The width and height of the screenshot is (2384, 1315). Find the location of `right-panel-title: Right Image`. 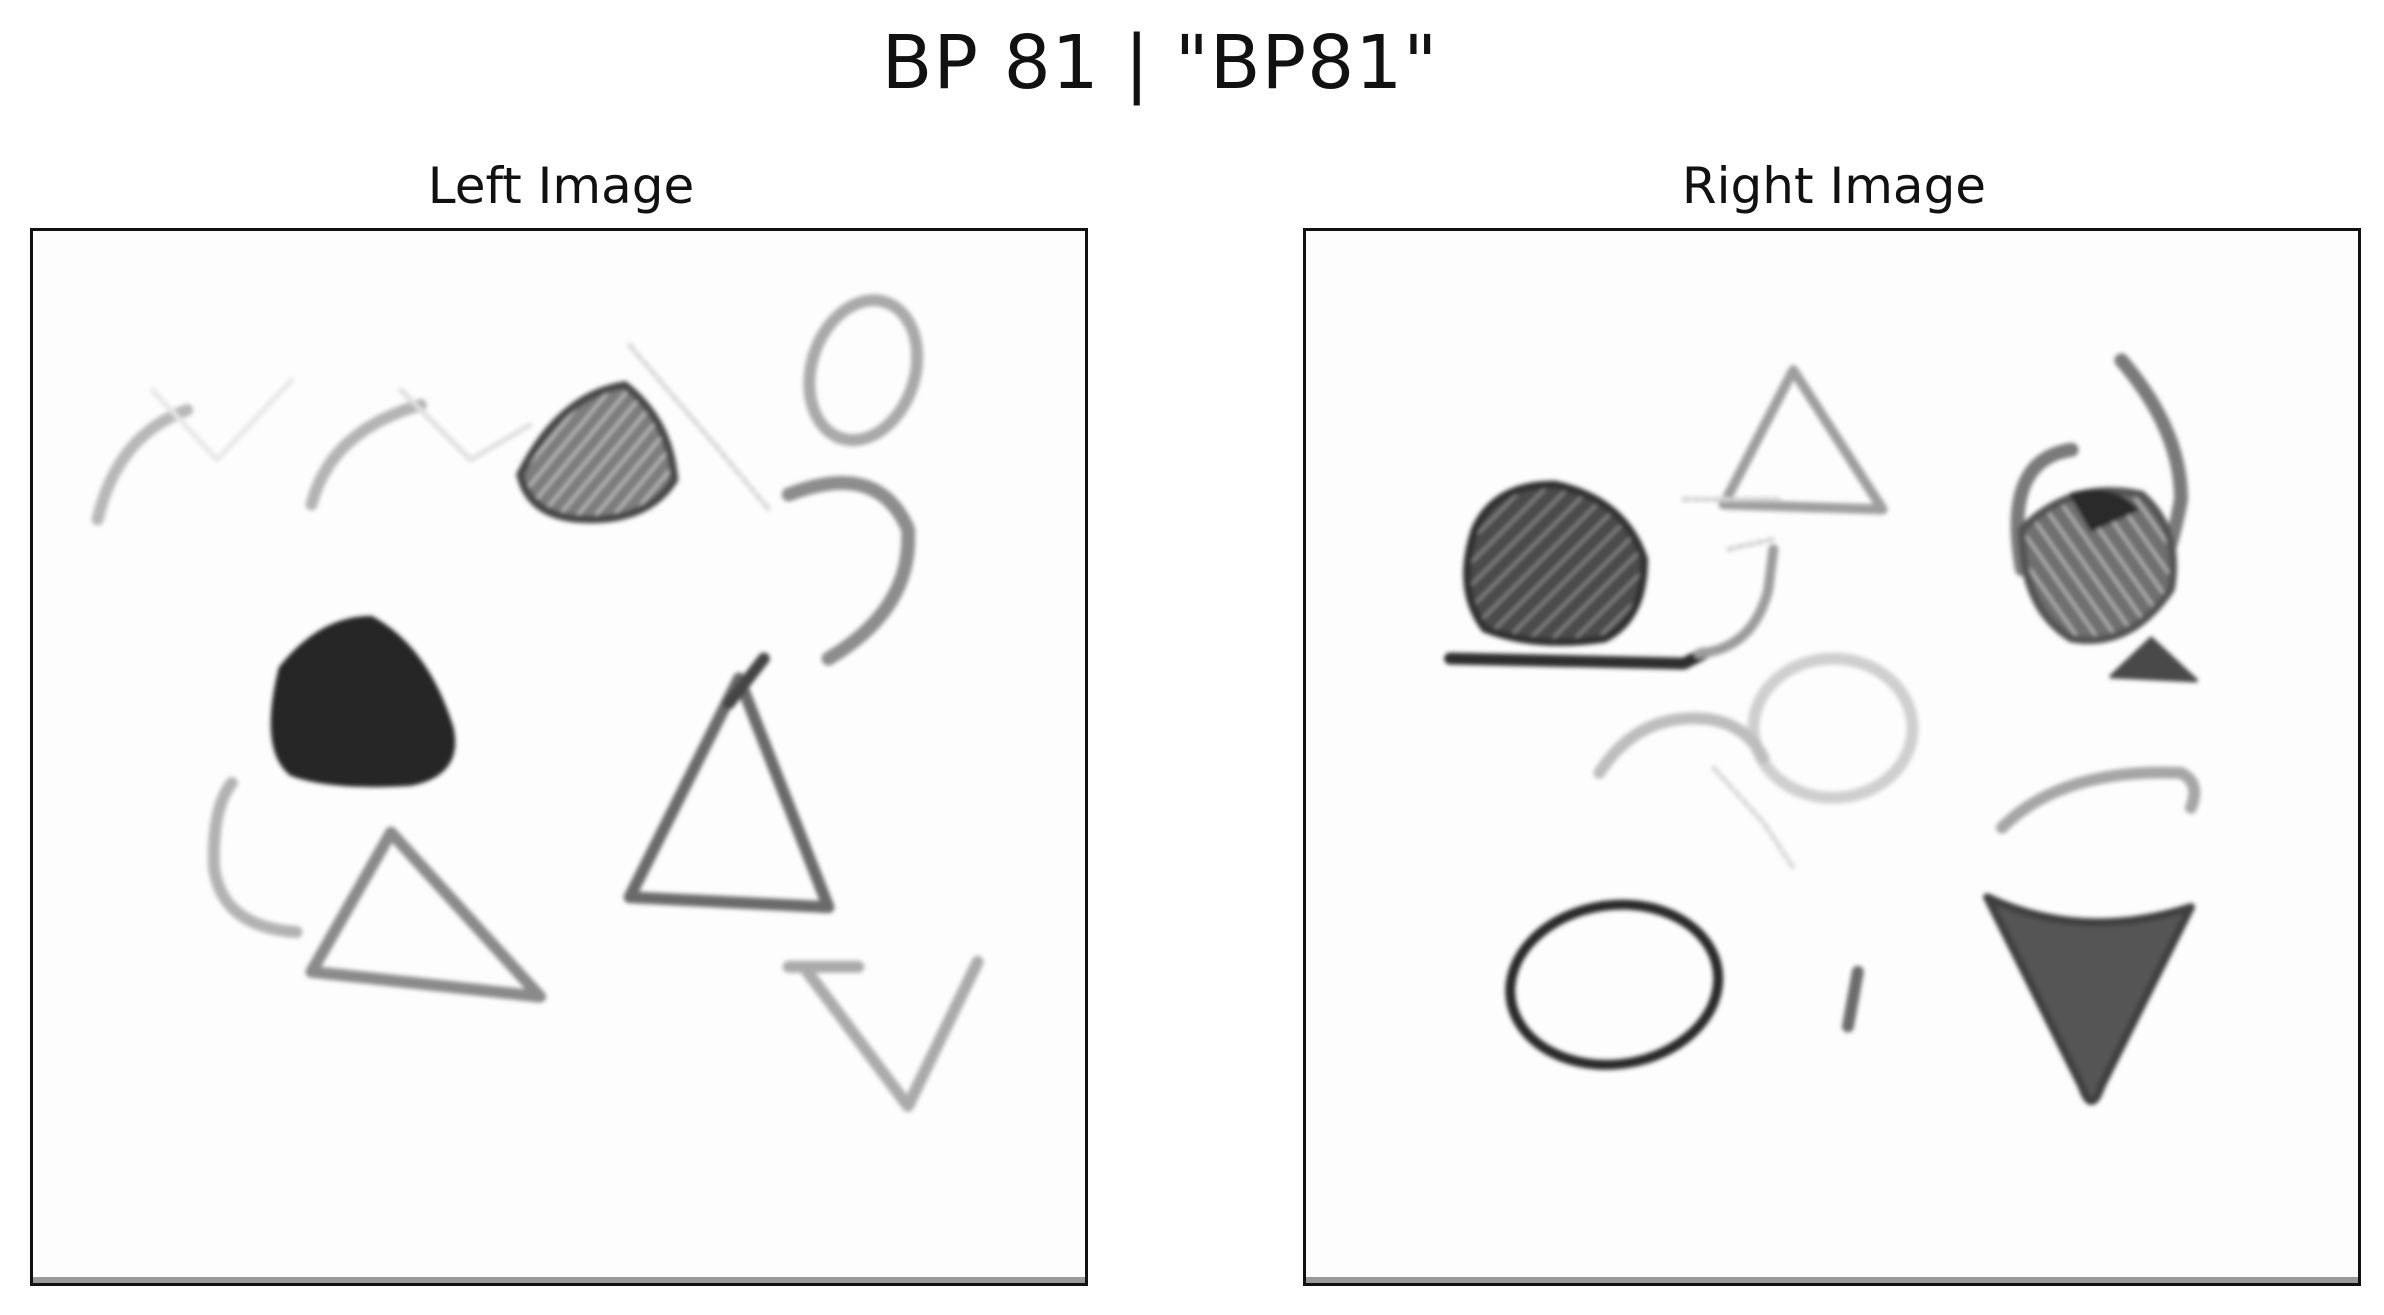

right-panel-title: Right Image is located at coordinates (1834, 186).